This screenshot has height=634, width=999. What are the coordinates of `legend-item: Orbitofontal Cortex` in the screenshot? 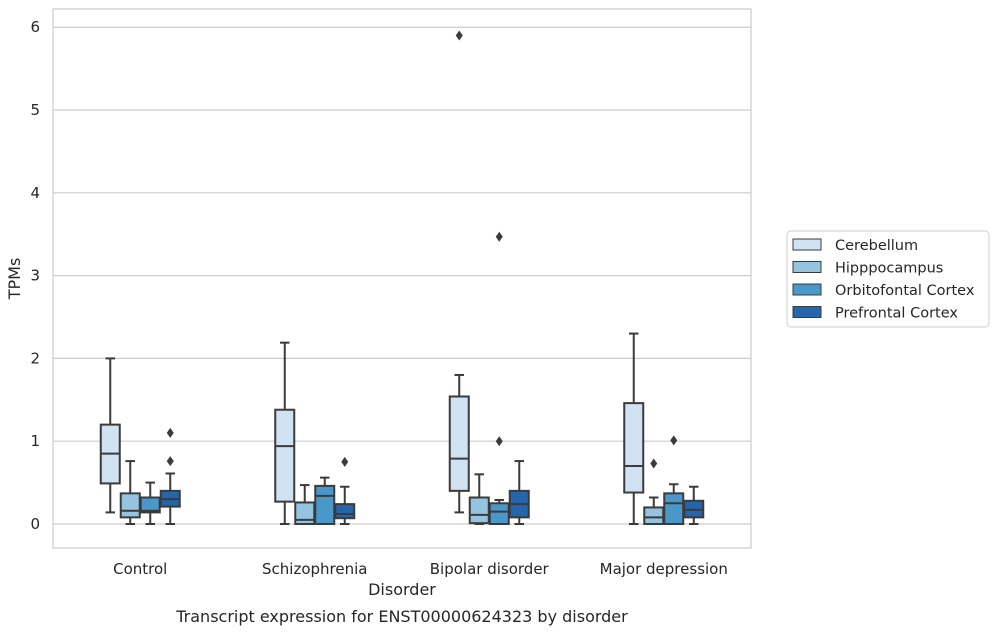 It's located at (883, 291).